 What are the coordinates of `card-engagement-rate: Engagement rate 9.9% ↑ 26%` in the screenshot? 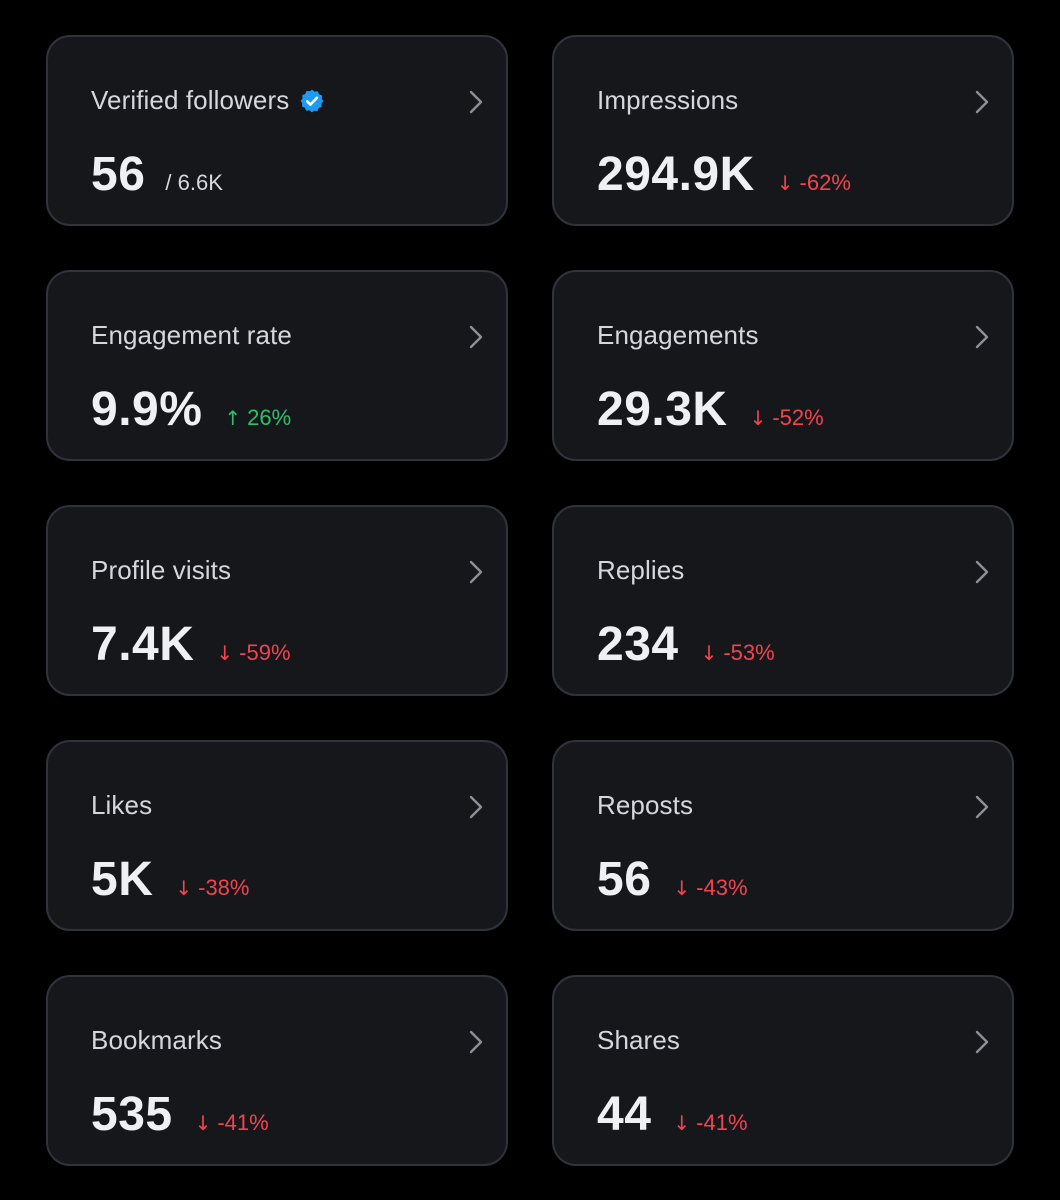 It's located at (277, 365).